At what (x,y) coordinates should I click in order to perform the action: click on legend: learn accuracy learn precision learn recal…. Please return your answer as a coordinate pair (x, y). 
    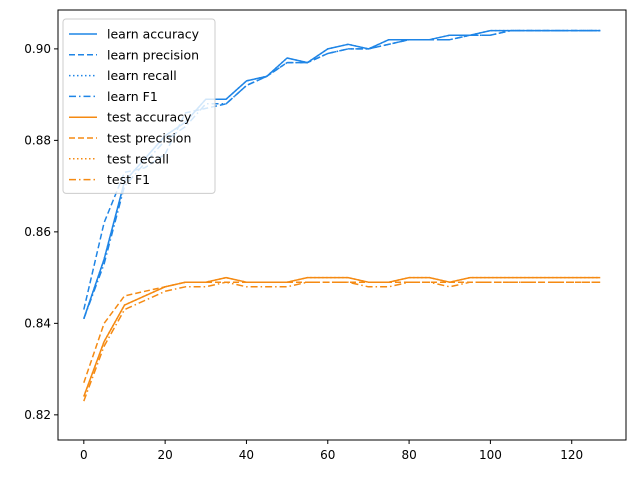
    Looking at the image, I should click on (139, 106).